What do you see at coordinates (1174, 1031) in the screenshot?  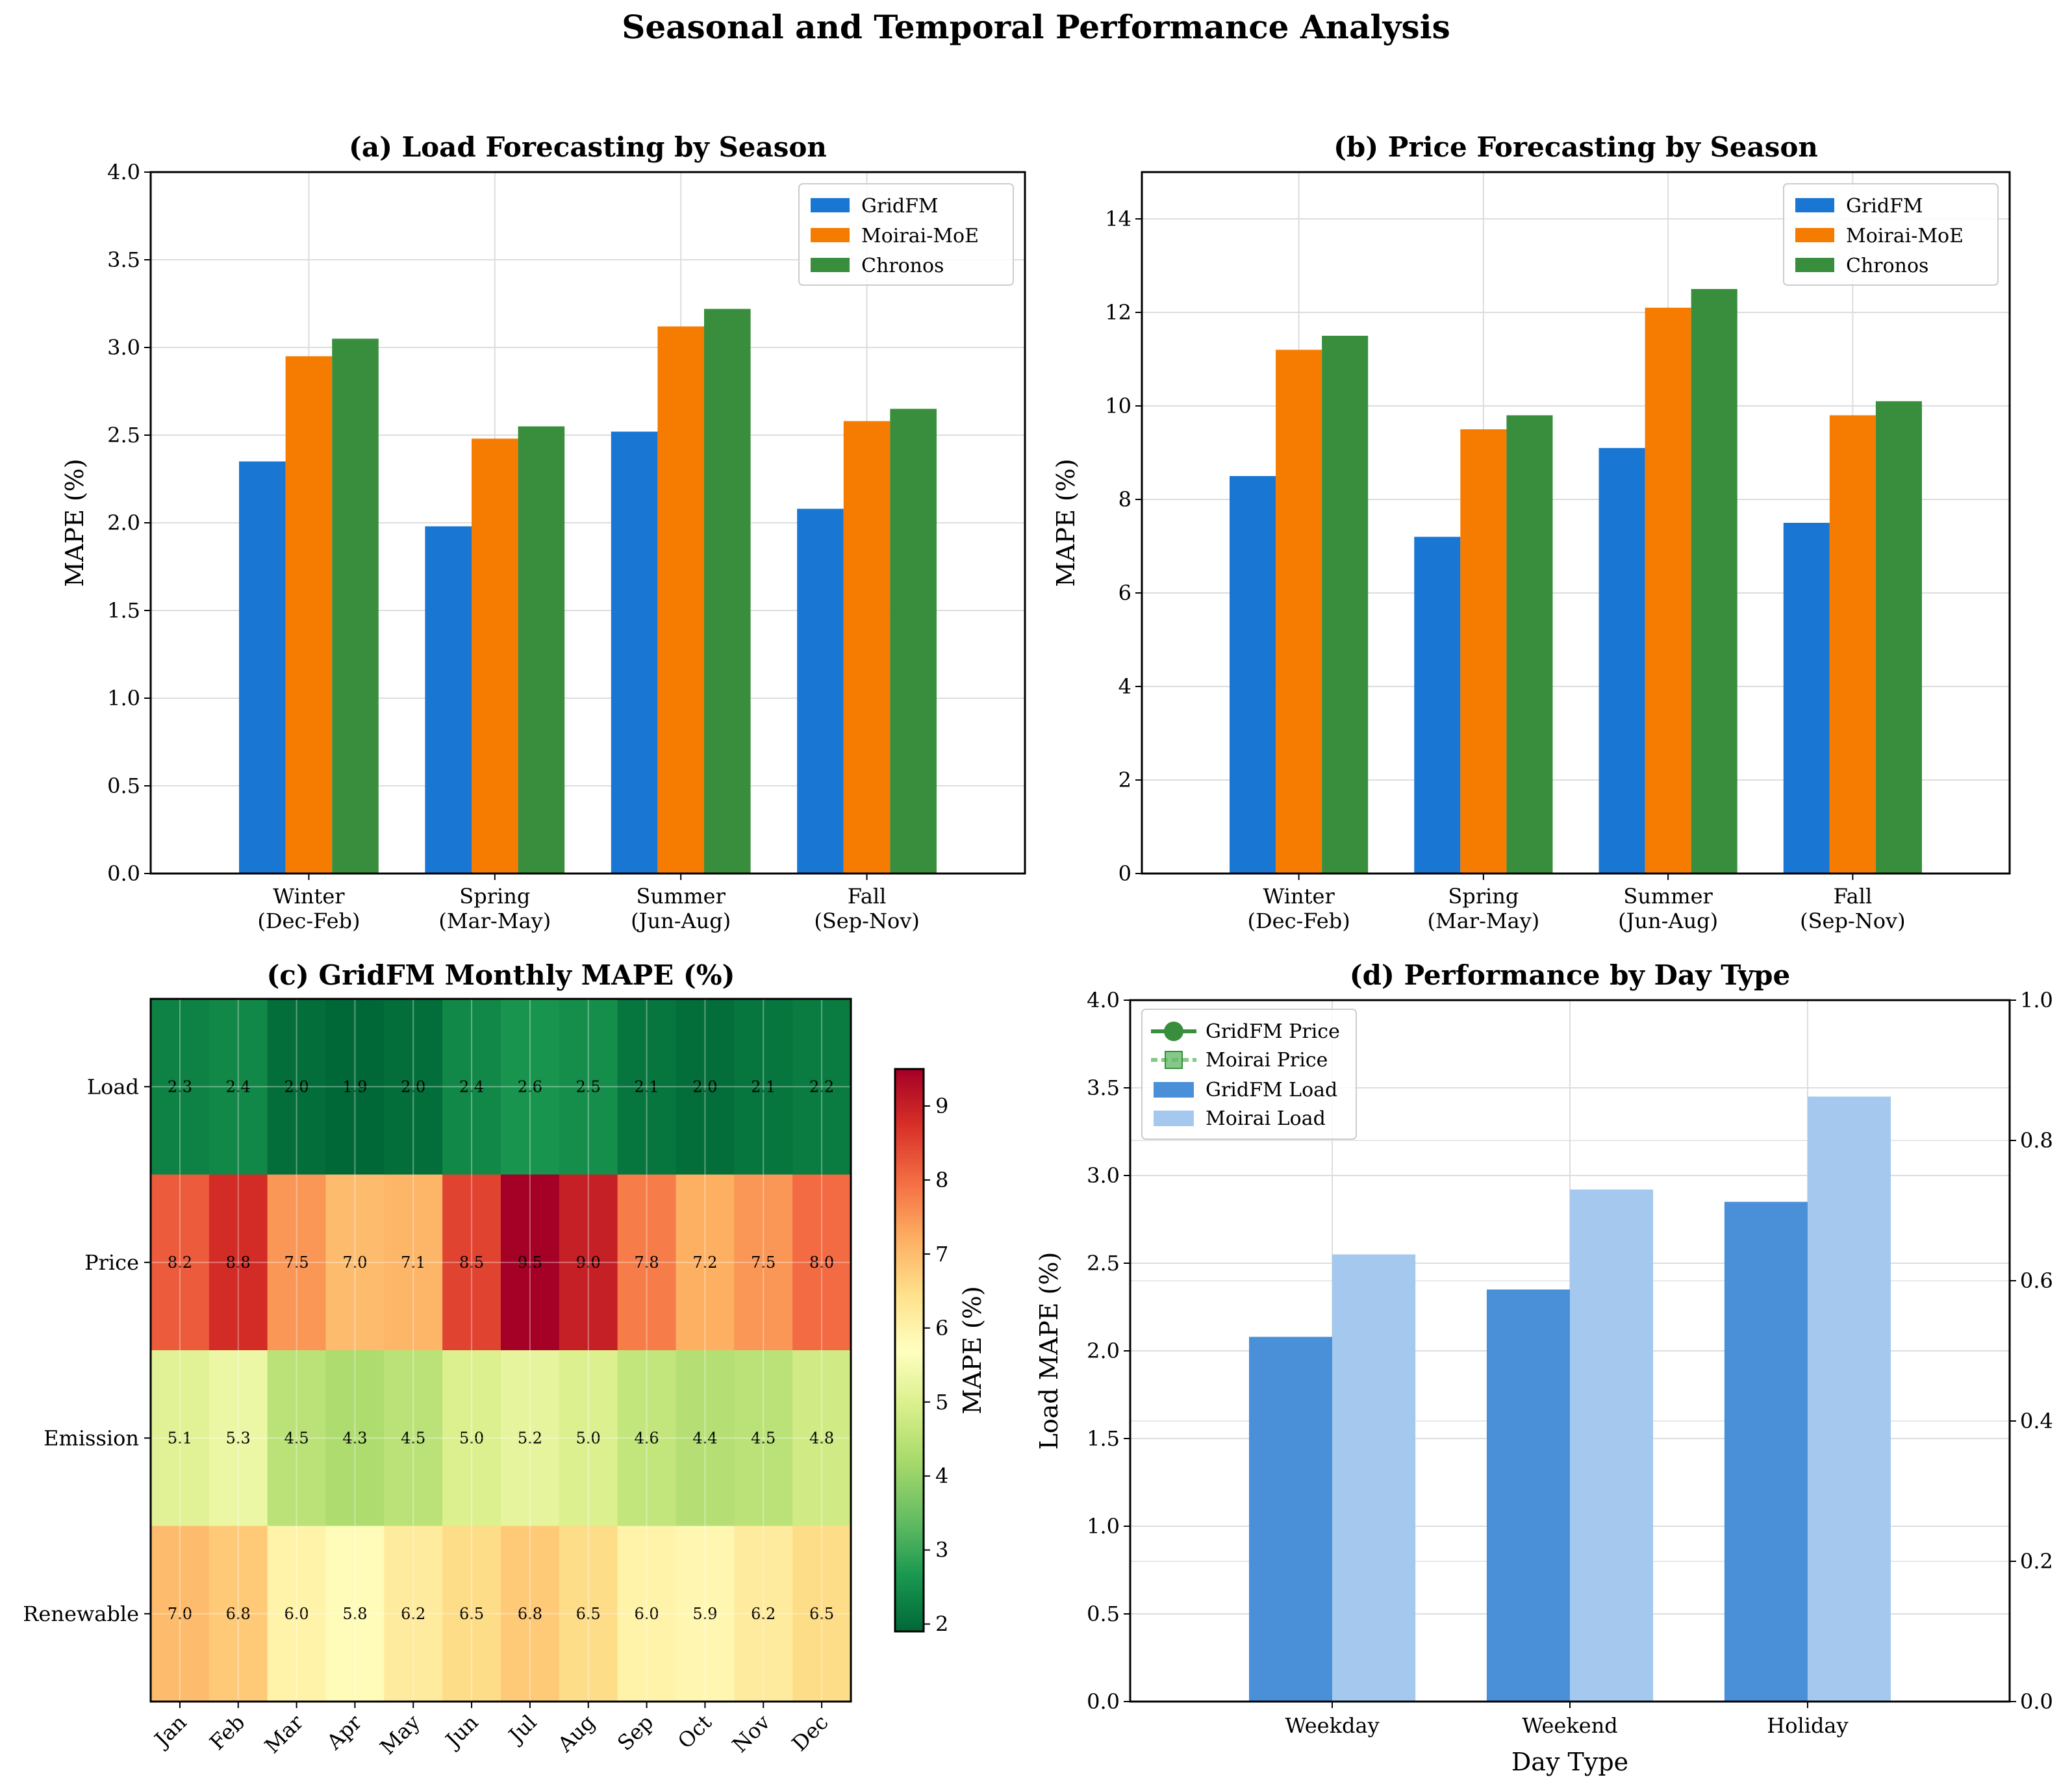 I see `legend-marker-gridfm-price` at bounding box center [1174, 1031].